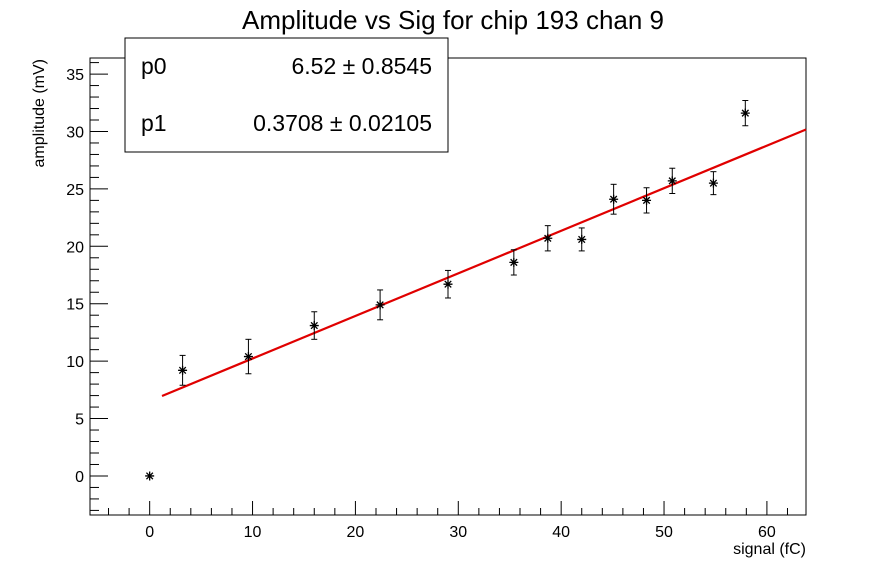  Describe the element at coordinates (79, 477) in the screenshot. I see `y-tick-label: 0` at that location.